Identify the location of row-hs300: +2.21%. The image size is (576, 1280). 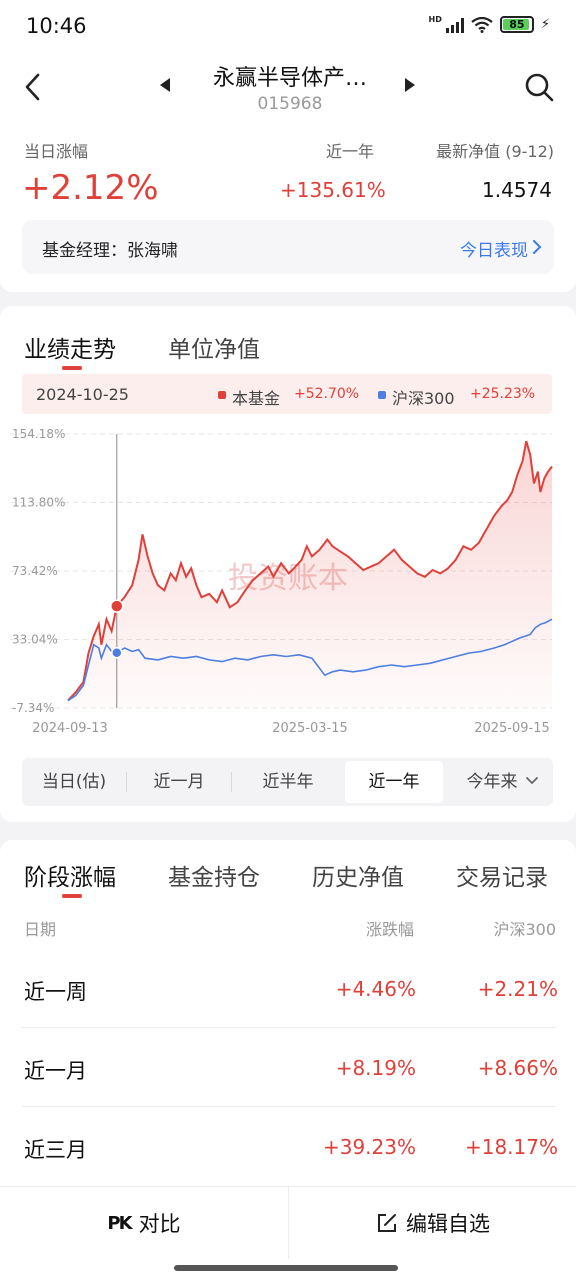
(517, 989).